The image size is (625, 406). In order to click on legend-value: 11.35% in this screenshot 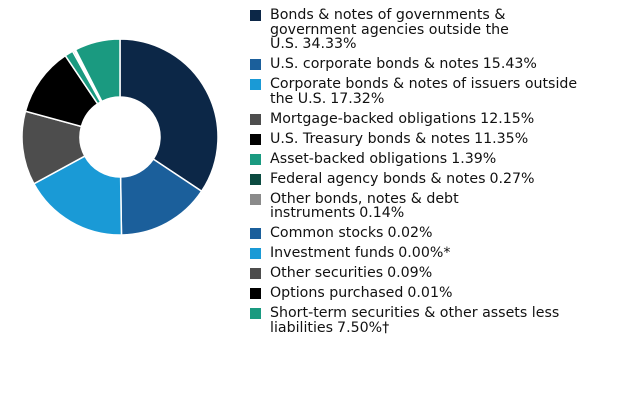, I will do `click(501, 138)`.